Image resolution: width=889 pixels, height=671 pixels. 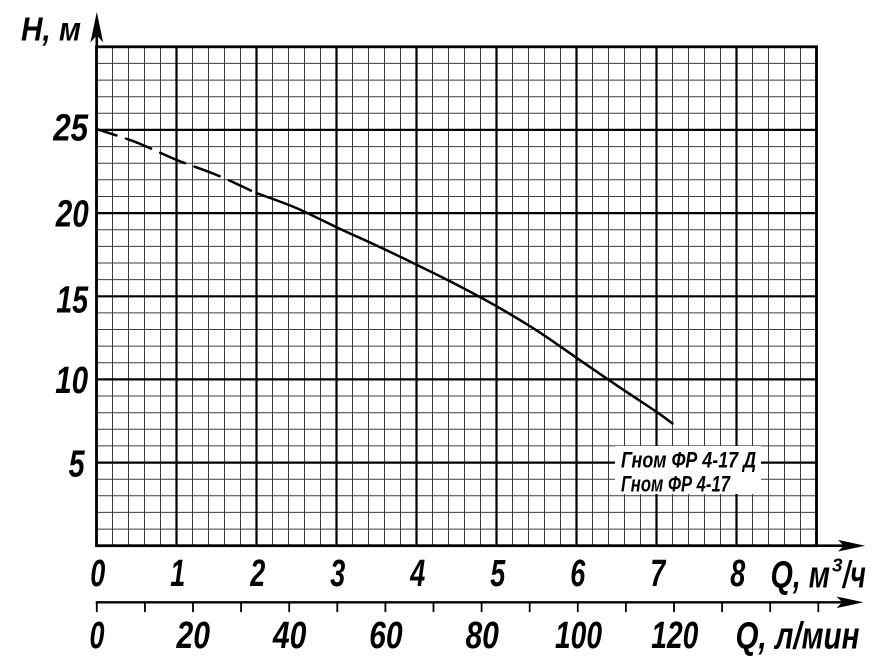 What do you see at coordinates (801, 576) in the screenshot?
I see `svg-text: Q, м` at bounding box center [801, 576].